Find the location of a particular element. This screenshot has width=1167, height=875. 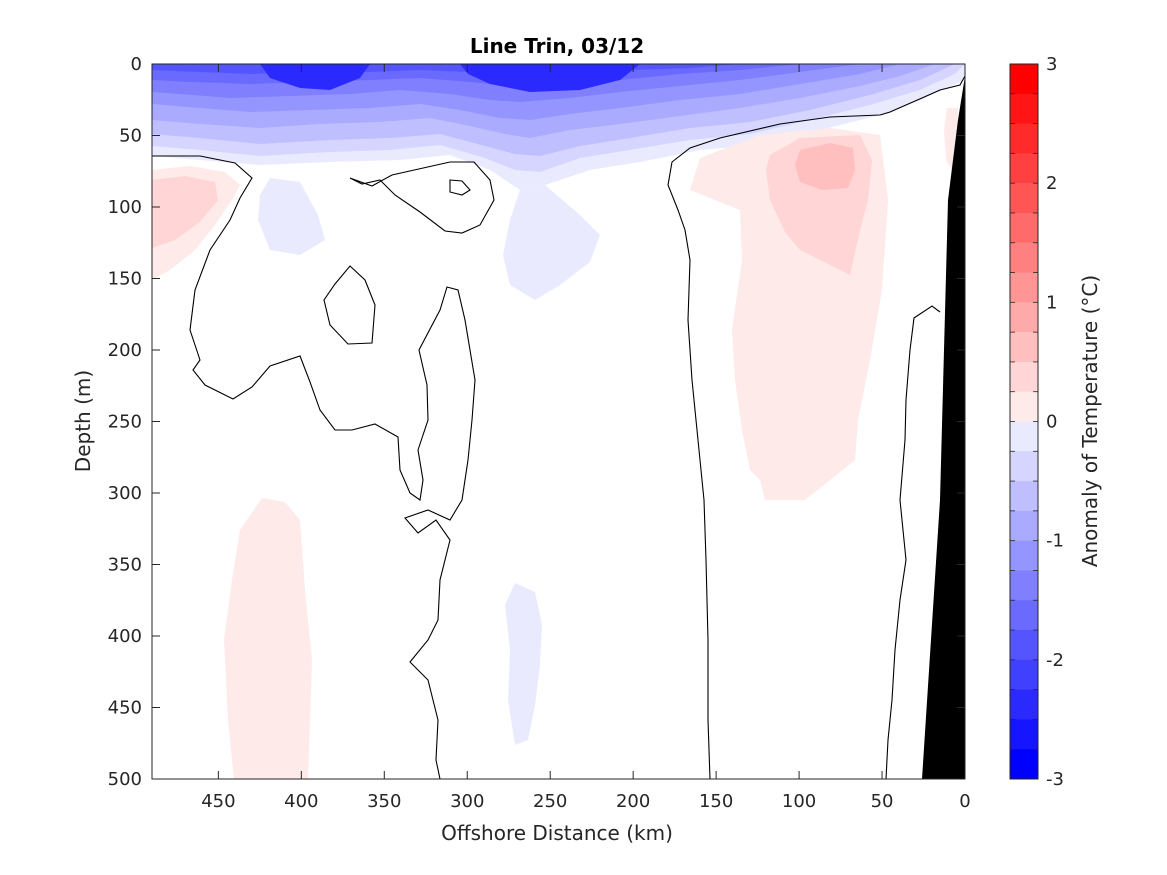

x-tick-label: 400 is located at coordinates (301, 801).